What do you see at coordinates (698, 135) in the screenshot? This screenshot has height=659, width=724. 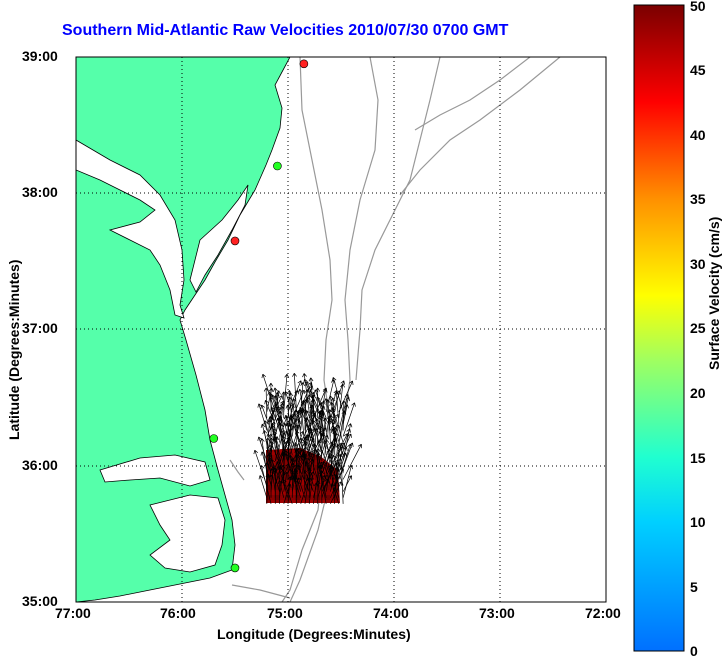 I see `colorbar-tick-label: 40` at bounding box center [698, 135].